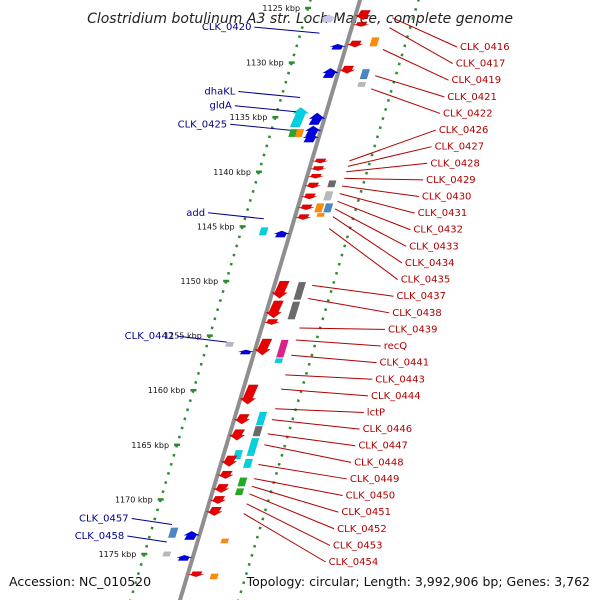 Image resolution: width=600 pixels, height=600 pixels. What do you see at coordinates (477, 80) in the screenshot?
I see `right-gene-label: CLK_0419` at bounding box center [477, 80].